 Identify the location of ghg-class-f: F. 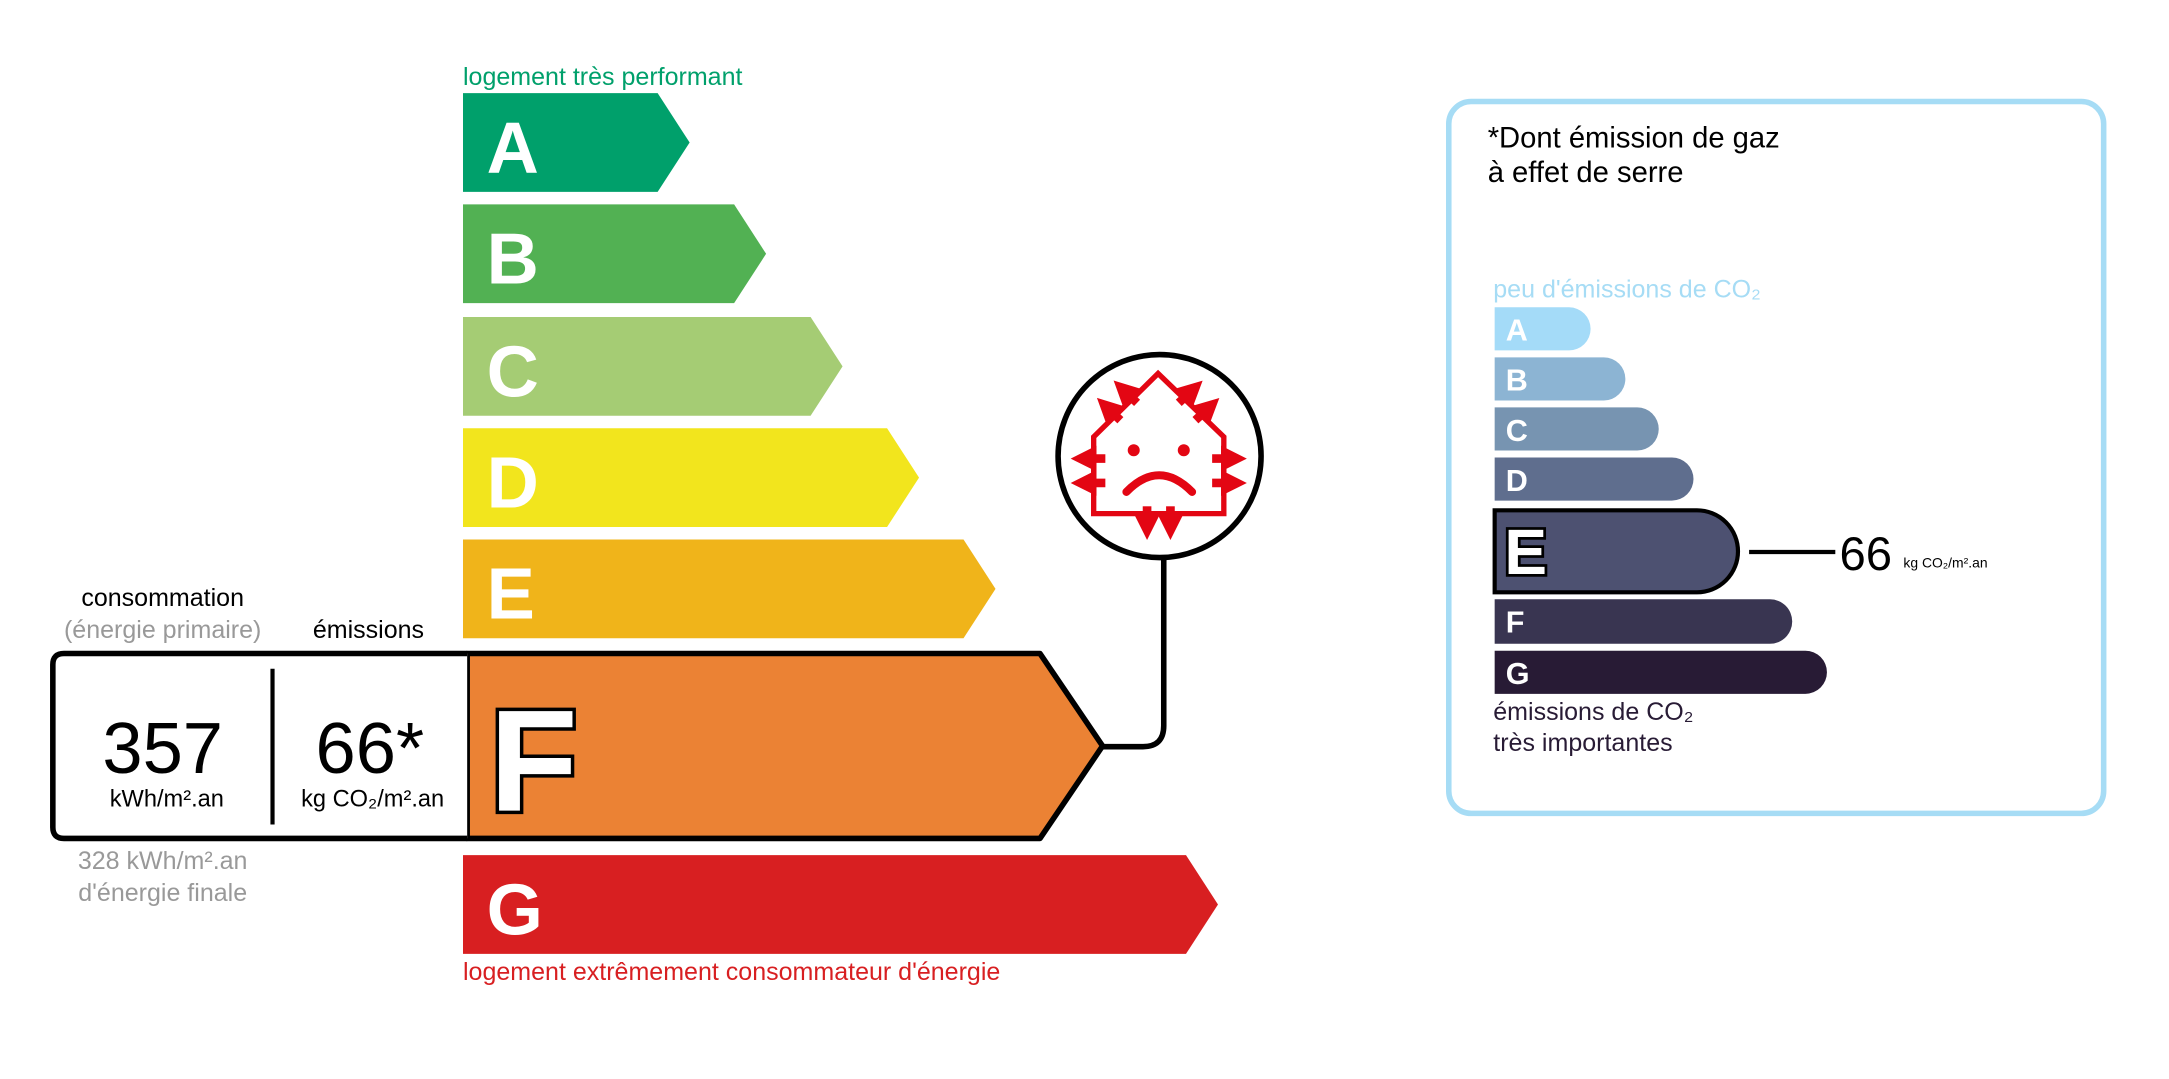
(1643, 621).